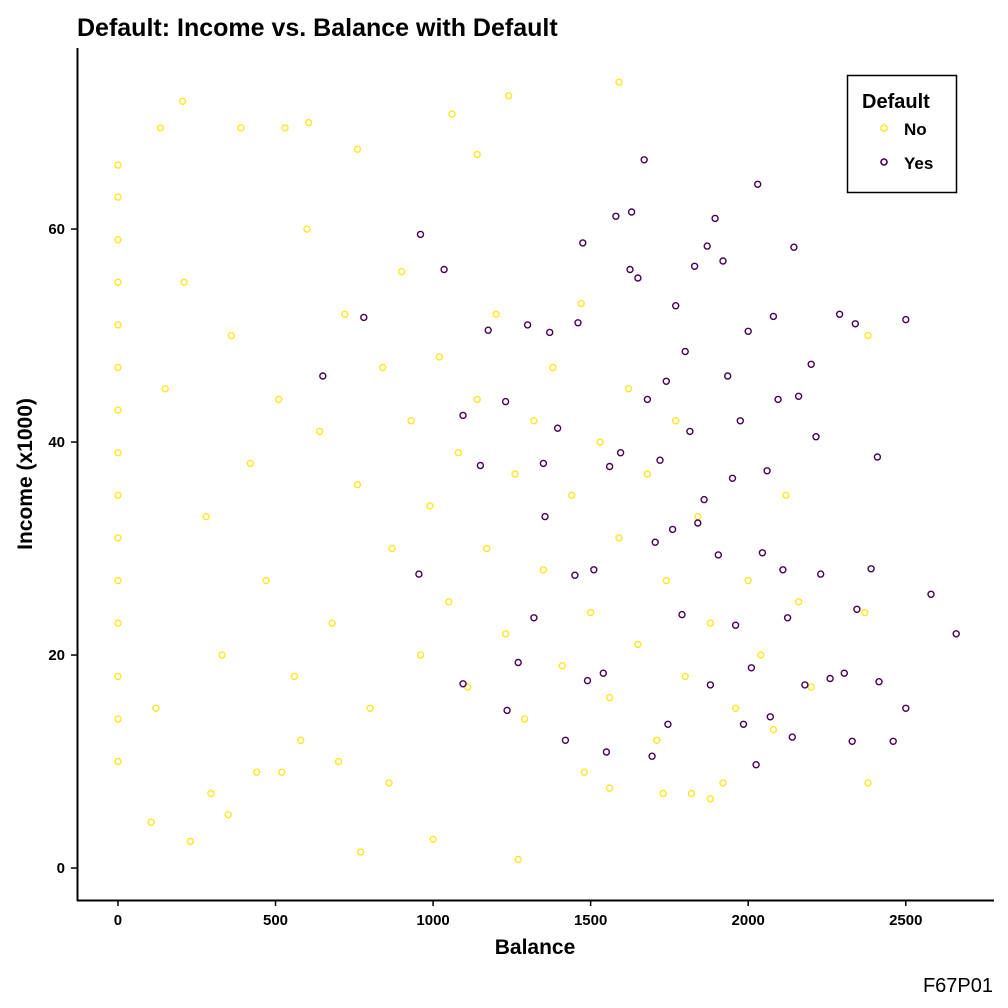 The image size is (1008, 1008). I want to click on x-tick-label: 2500, so click(905, 920).